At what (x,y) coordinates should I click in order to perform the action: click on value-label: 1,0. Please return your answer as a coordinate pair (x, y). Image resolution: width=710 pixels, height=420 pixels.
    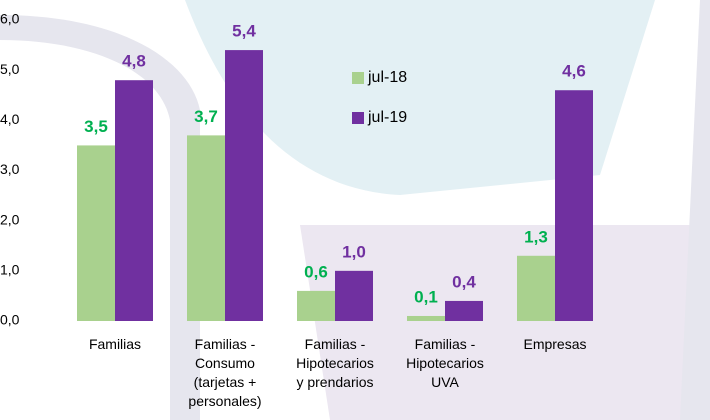
    Looking at the image, I should click on (354, 251).